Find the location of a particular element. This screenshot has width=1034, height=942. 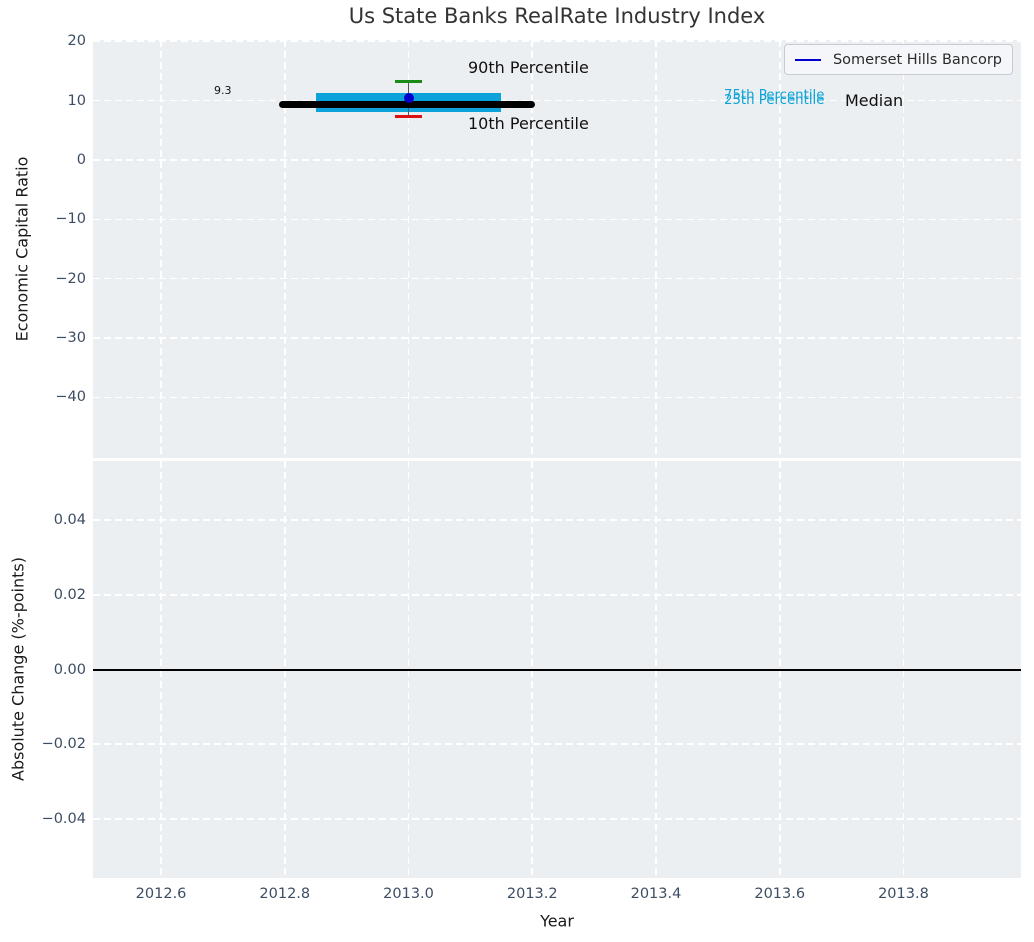

y-tick-label: 0.02 is located at coordinates (69, 594).